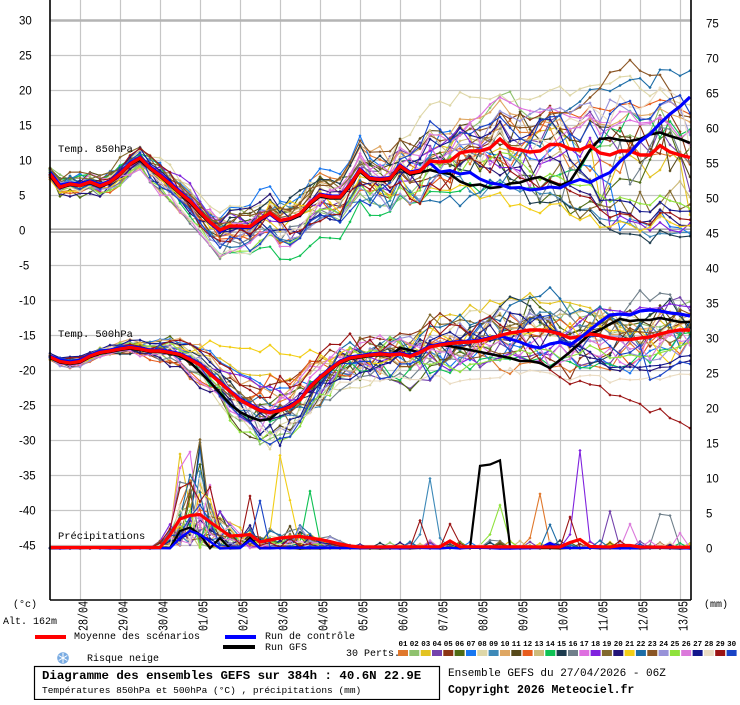 The width and height of the screenshot is (740, 705). I want to click on svg-text: Risque neige, so click(123, 659).